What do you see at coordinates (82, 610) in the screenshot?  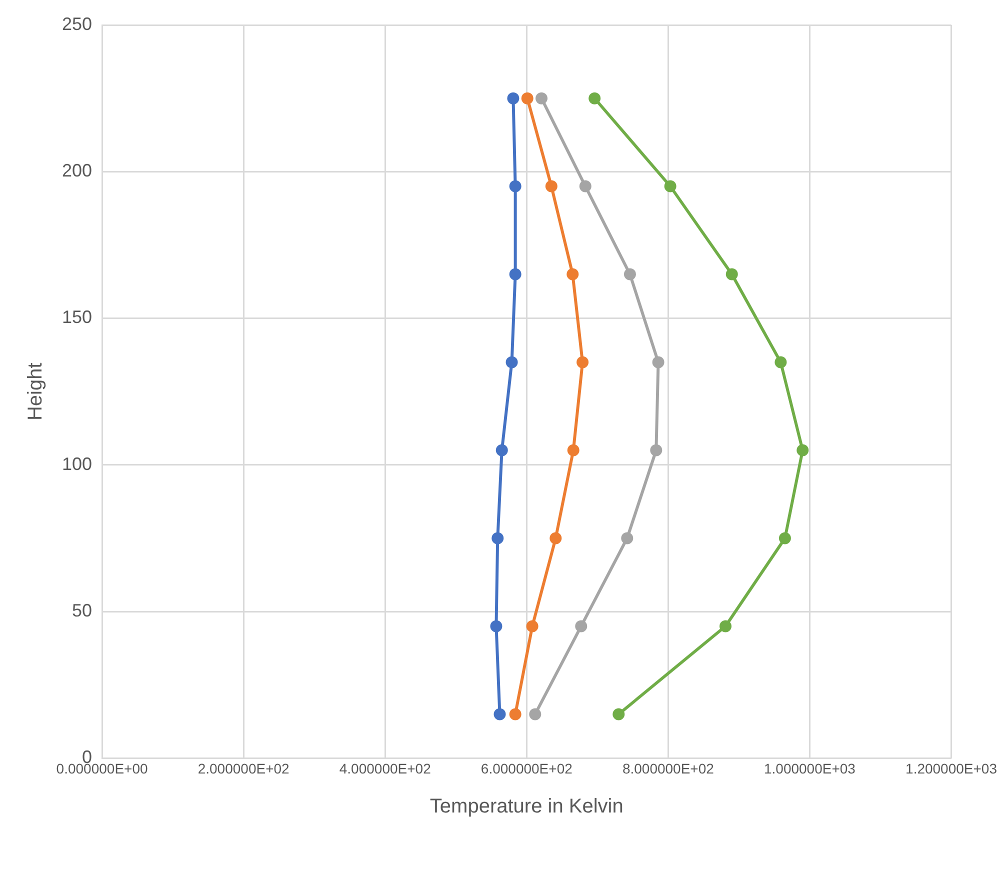 I see `y-tick-label: 50` at bounding box center [82, 610].